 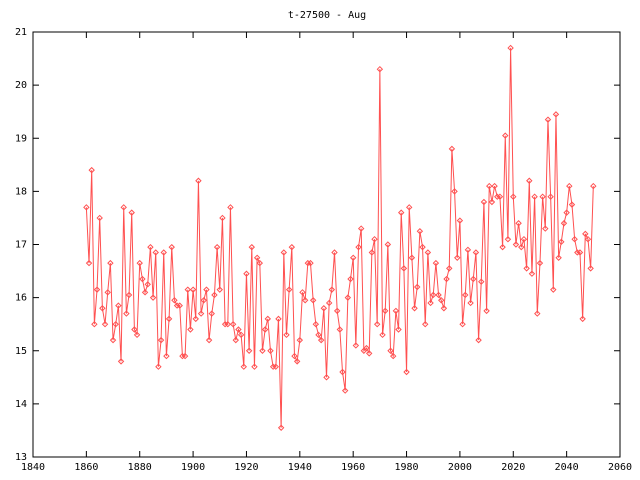 What do you see at coordinates (460, 467) in the screenshot?
I see `x-tick-label: 2000` at bounding box center [460, 467].